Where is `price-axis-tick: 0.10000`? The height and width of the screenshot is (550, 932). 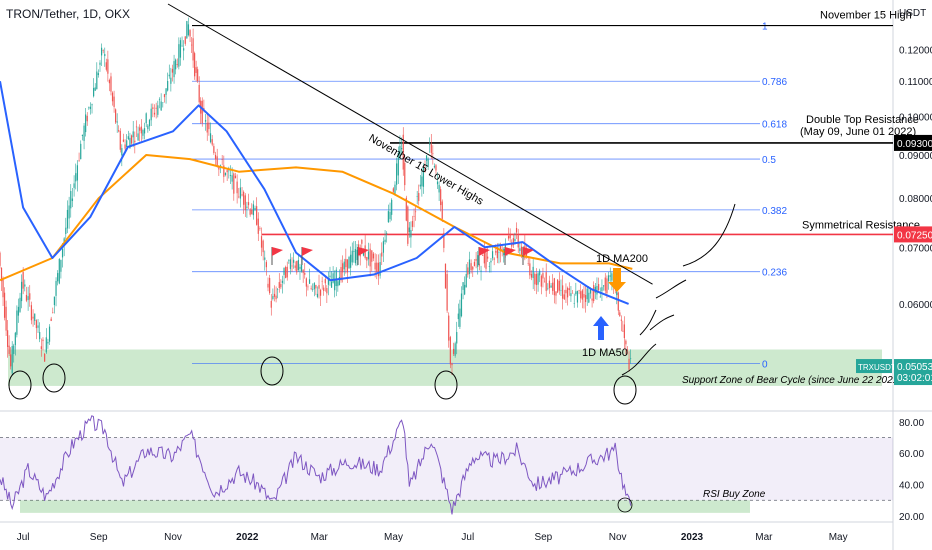
price-axis-tick: 0.10000 is located at coordinates (915, 117).